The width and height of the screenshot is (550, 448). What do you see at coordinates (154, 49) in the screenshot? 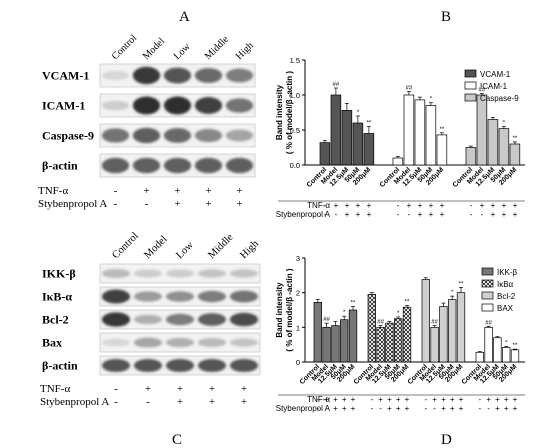
I see `lane-label: Model` at bounding box center [154, 49].